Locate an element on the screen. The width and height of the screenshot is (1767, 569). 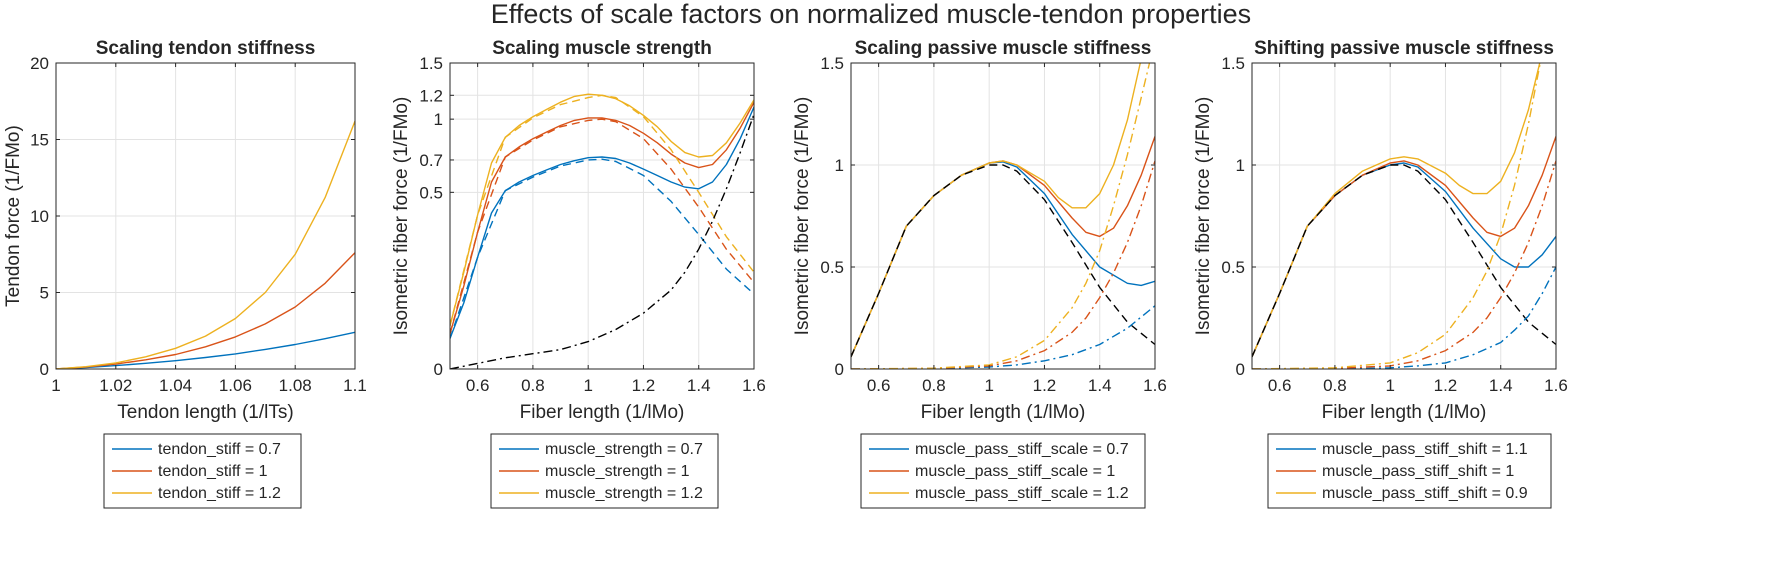
legend-box is located at coordinates (1003, 471).